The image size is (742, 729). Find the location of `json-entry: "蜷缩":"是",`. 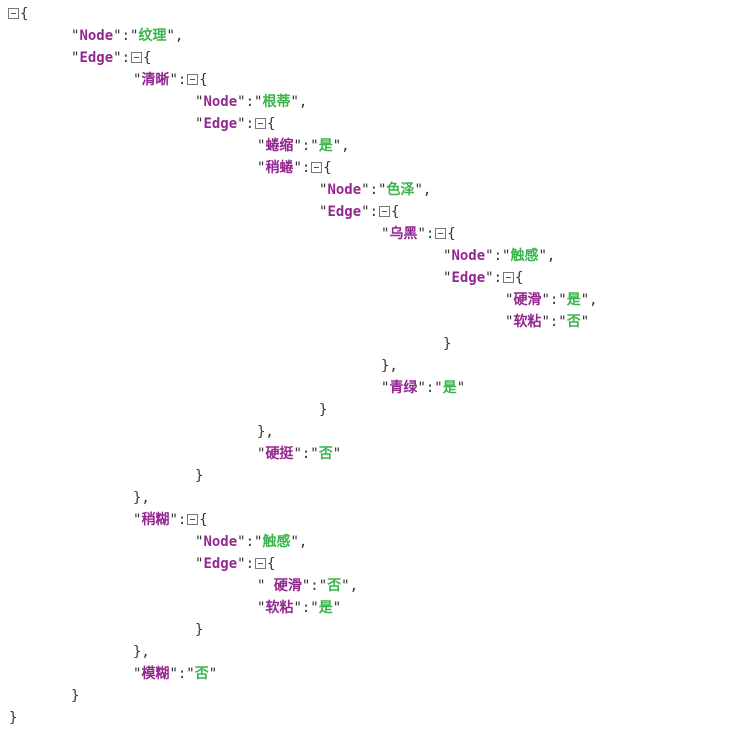

json-entry: "蜷缩":"是", is located at coordinates (303, 146).